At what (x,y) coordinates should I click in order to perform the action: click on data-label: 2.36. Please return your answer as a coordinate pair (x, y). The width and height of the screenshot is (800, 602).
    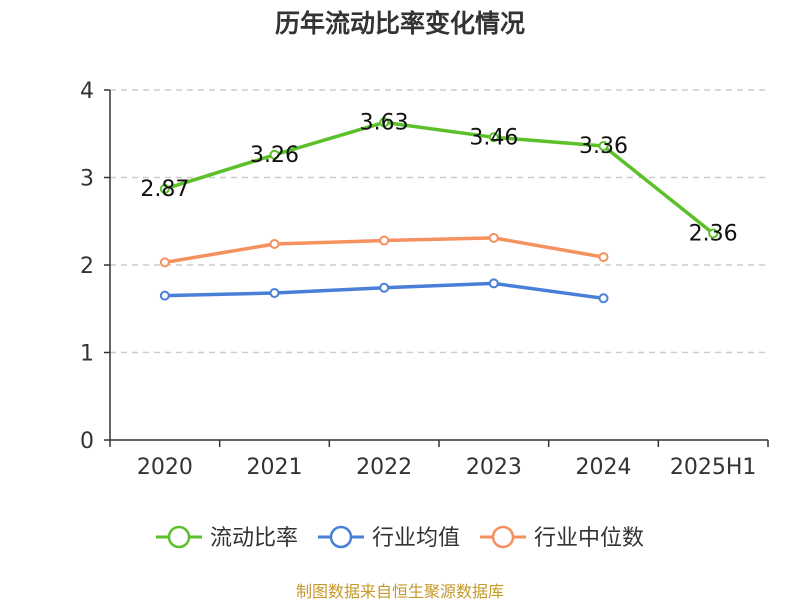
    Looking at the image, I should click on (713, 234).